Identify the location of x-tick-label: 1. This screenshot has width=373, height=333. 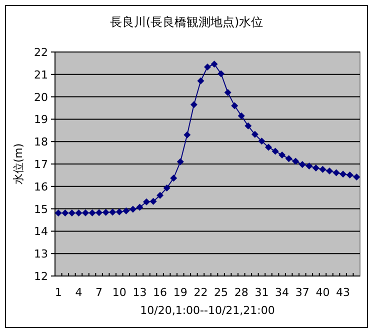
(58, 292).